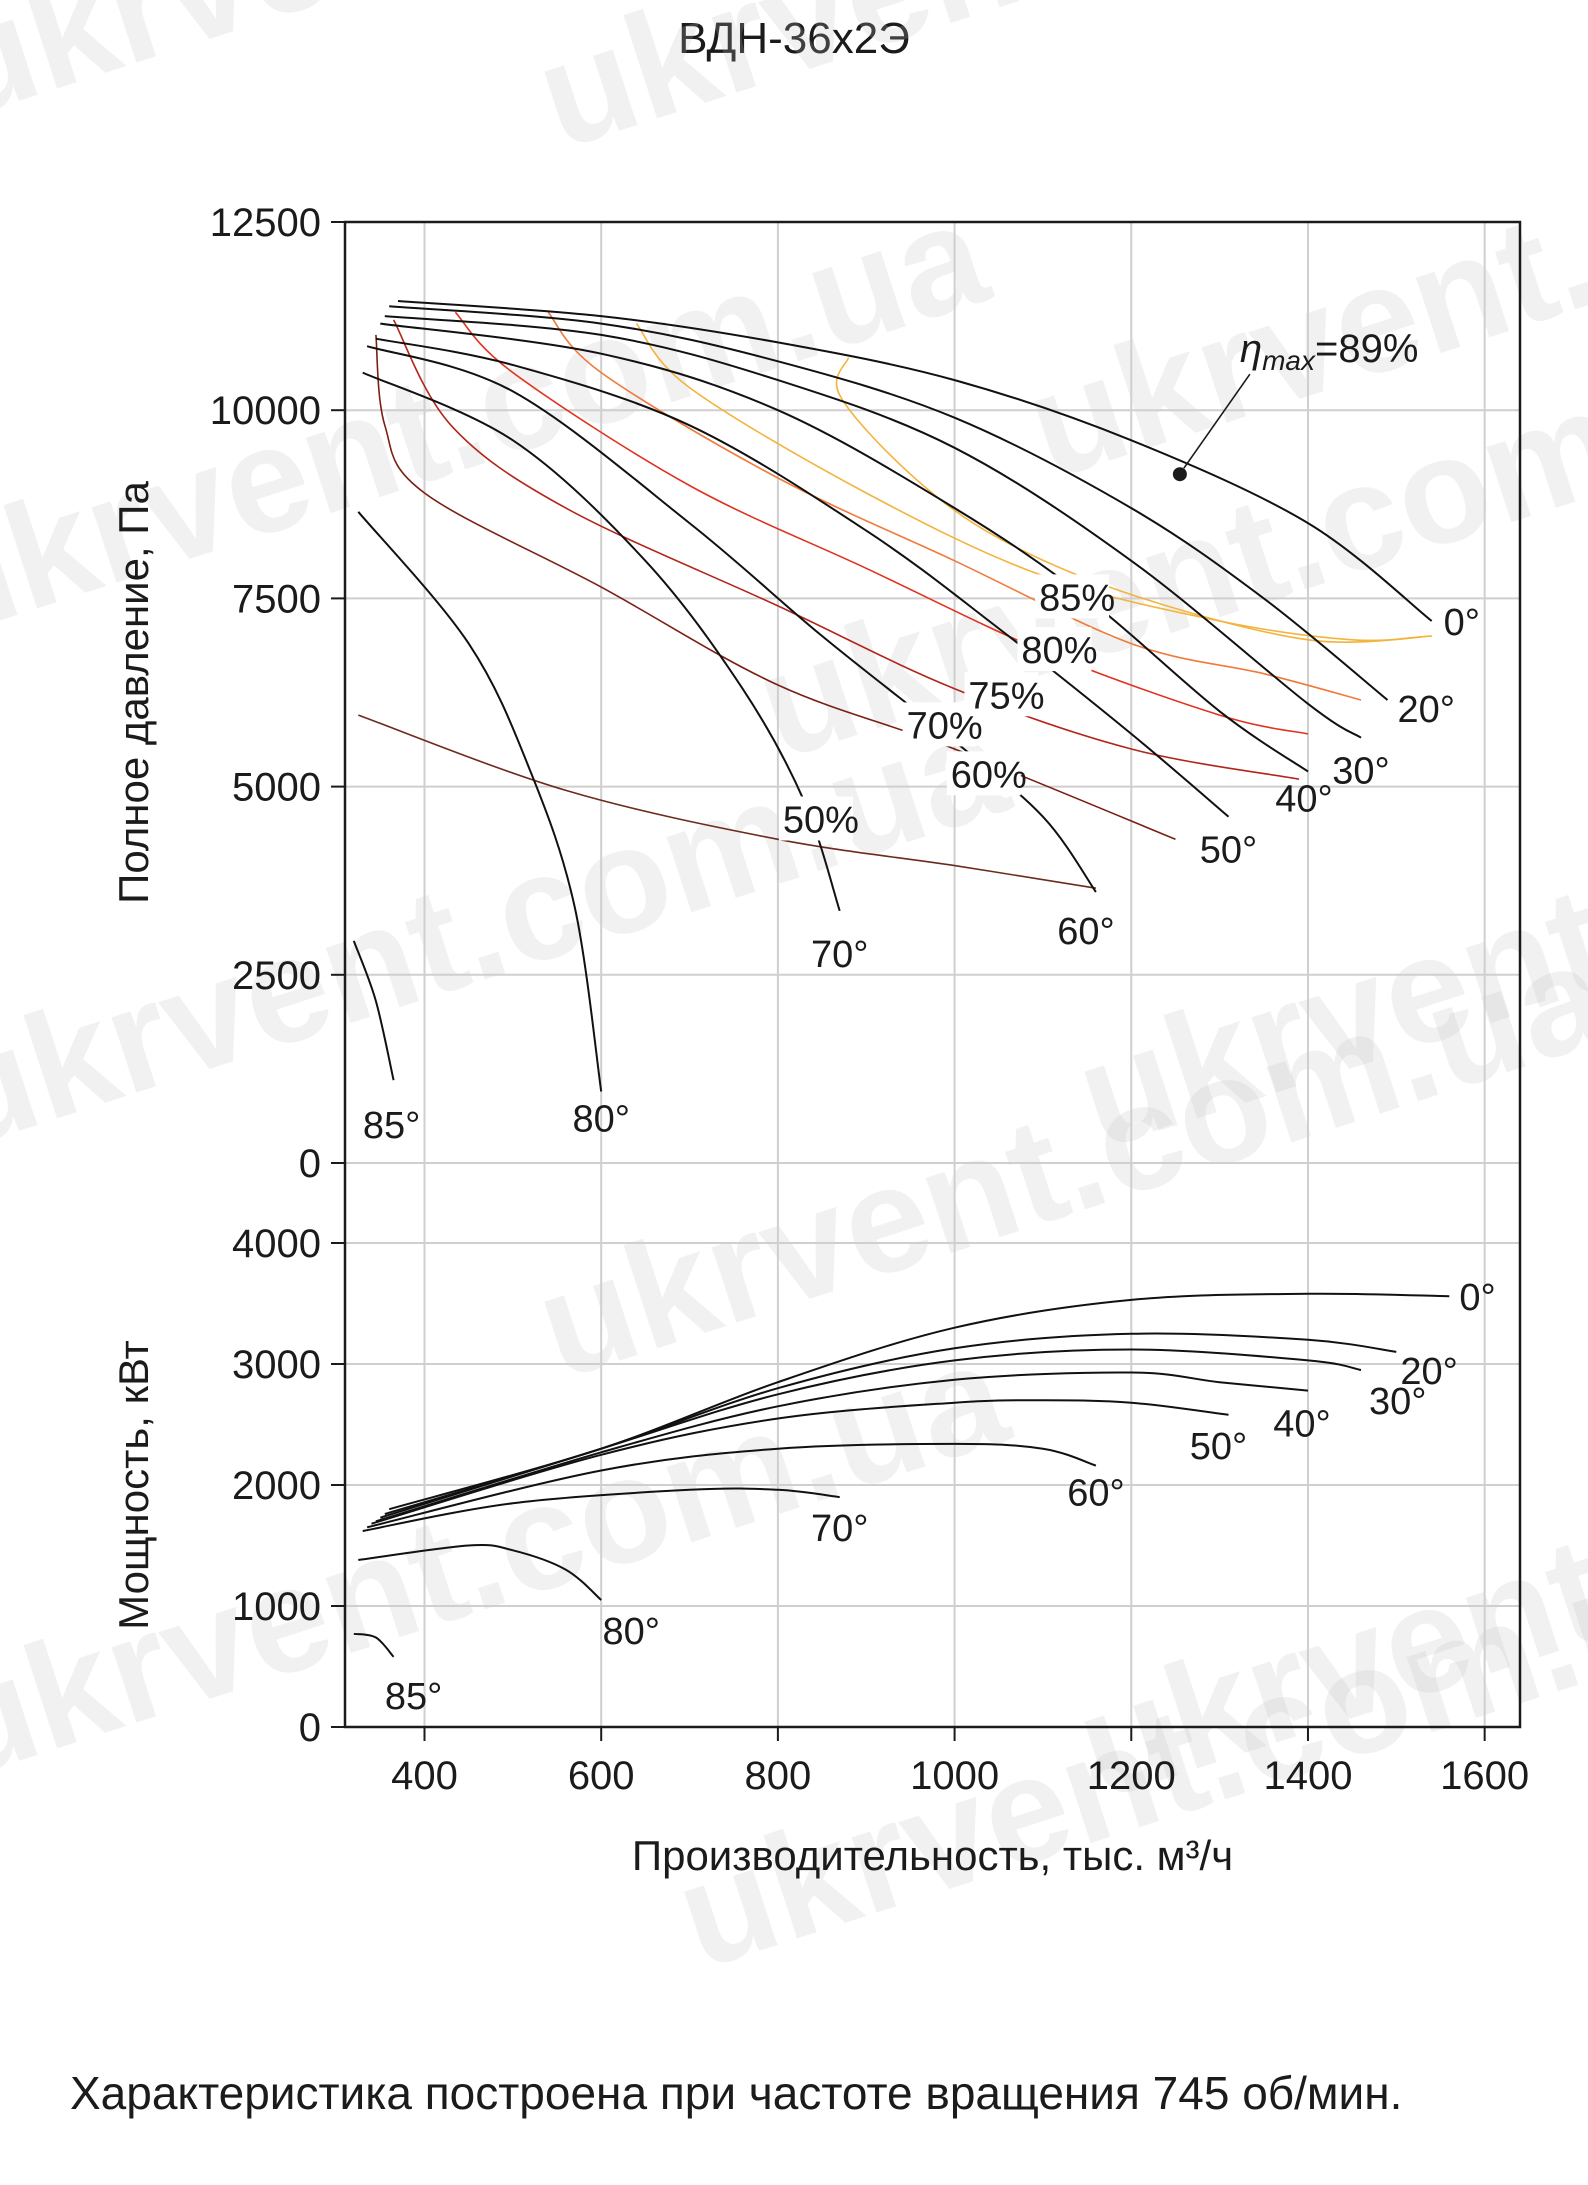  I want to click on pressure-curve-label: 50°, so click(1228, 851).